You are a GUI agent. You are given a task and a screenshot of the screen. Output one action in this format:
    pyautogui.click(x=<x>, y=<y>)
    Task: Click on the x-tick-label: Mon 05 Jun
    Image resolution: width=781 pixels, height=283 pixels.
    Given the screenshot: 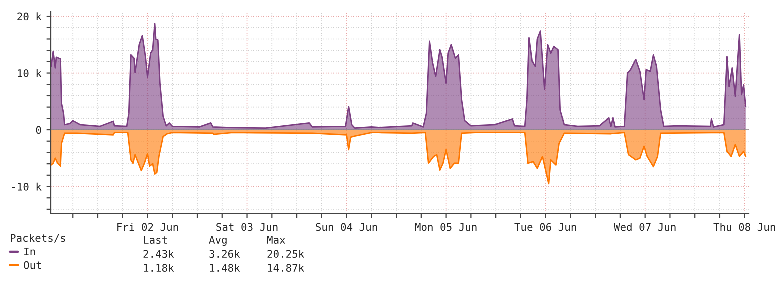 What is the action you would take?
    pyautogui.click(x=446, y=227)
    